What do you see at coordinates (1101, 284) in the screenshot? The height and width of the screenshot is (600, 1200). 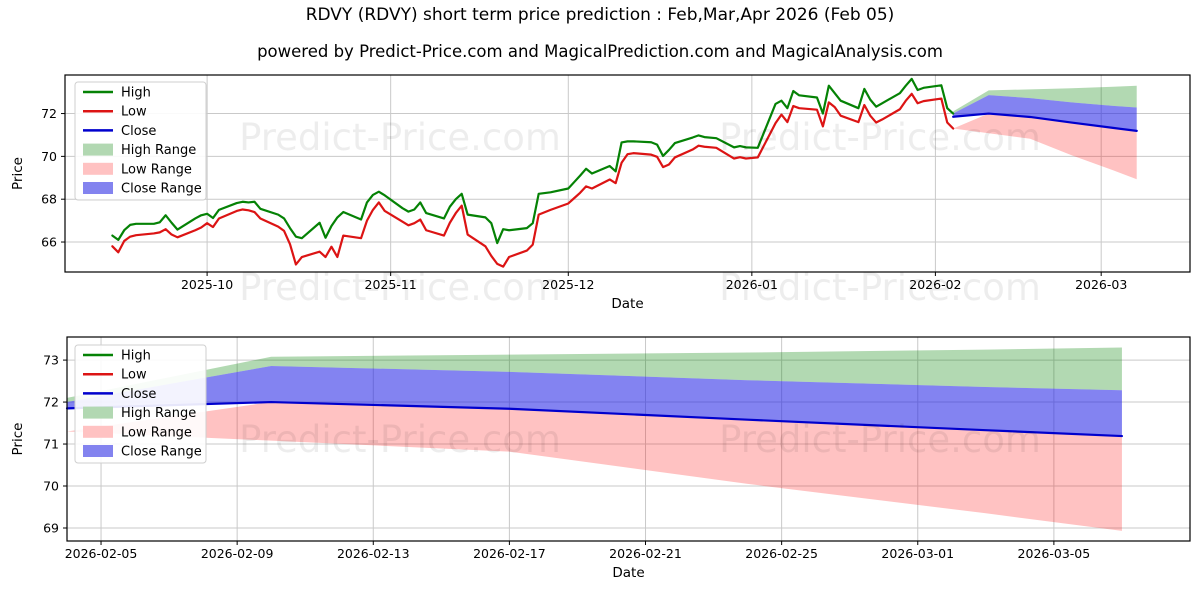 I see `x-tick-label: 2026-03` at bounding box center [1101, 284].